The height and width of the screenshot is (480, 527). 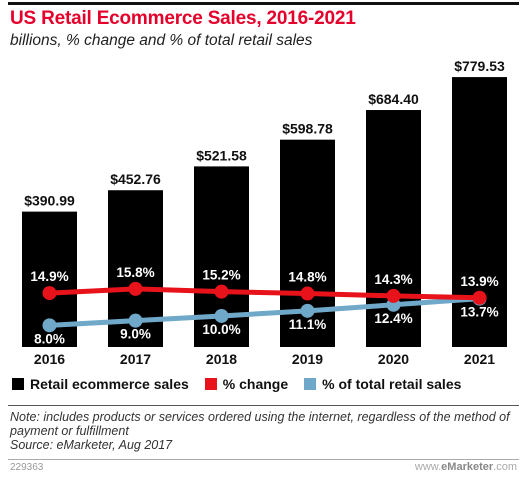 I want to click on bar-label-2017: $452.76, so click(x=135, y=179).